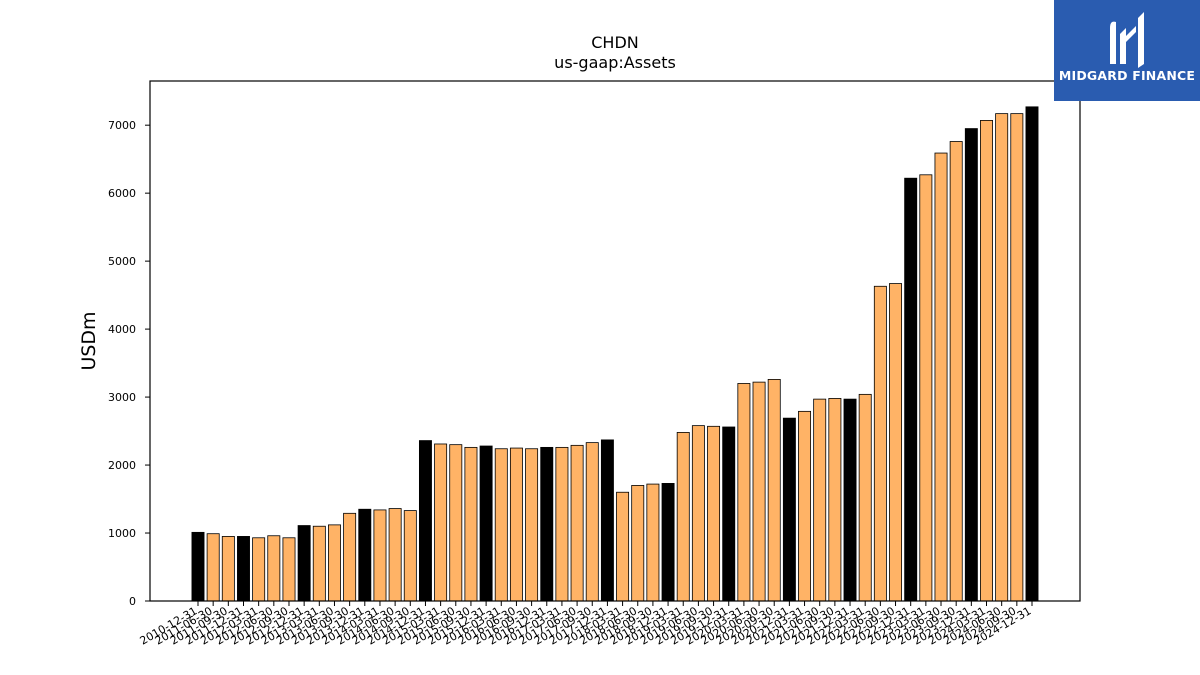  Describe the element at coordinates (615, 42) in the screenshot. I see `chart-title: CHDN` at that location.